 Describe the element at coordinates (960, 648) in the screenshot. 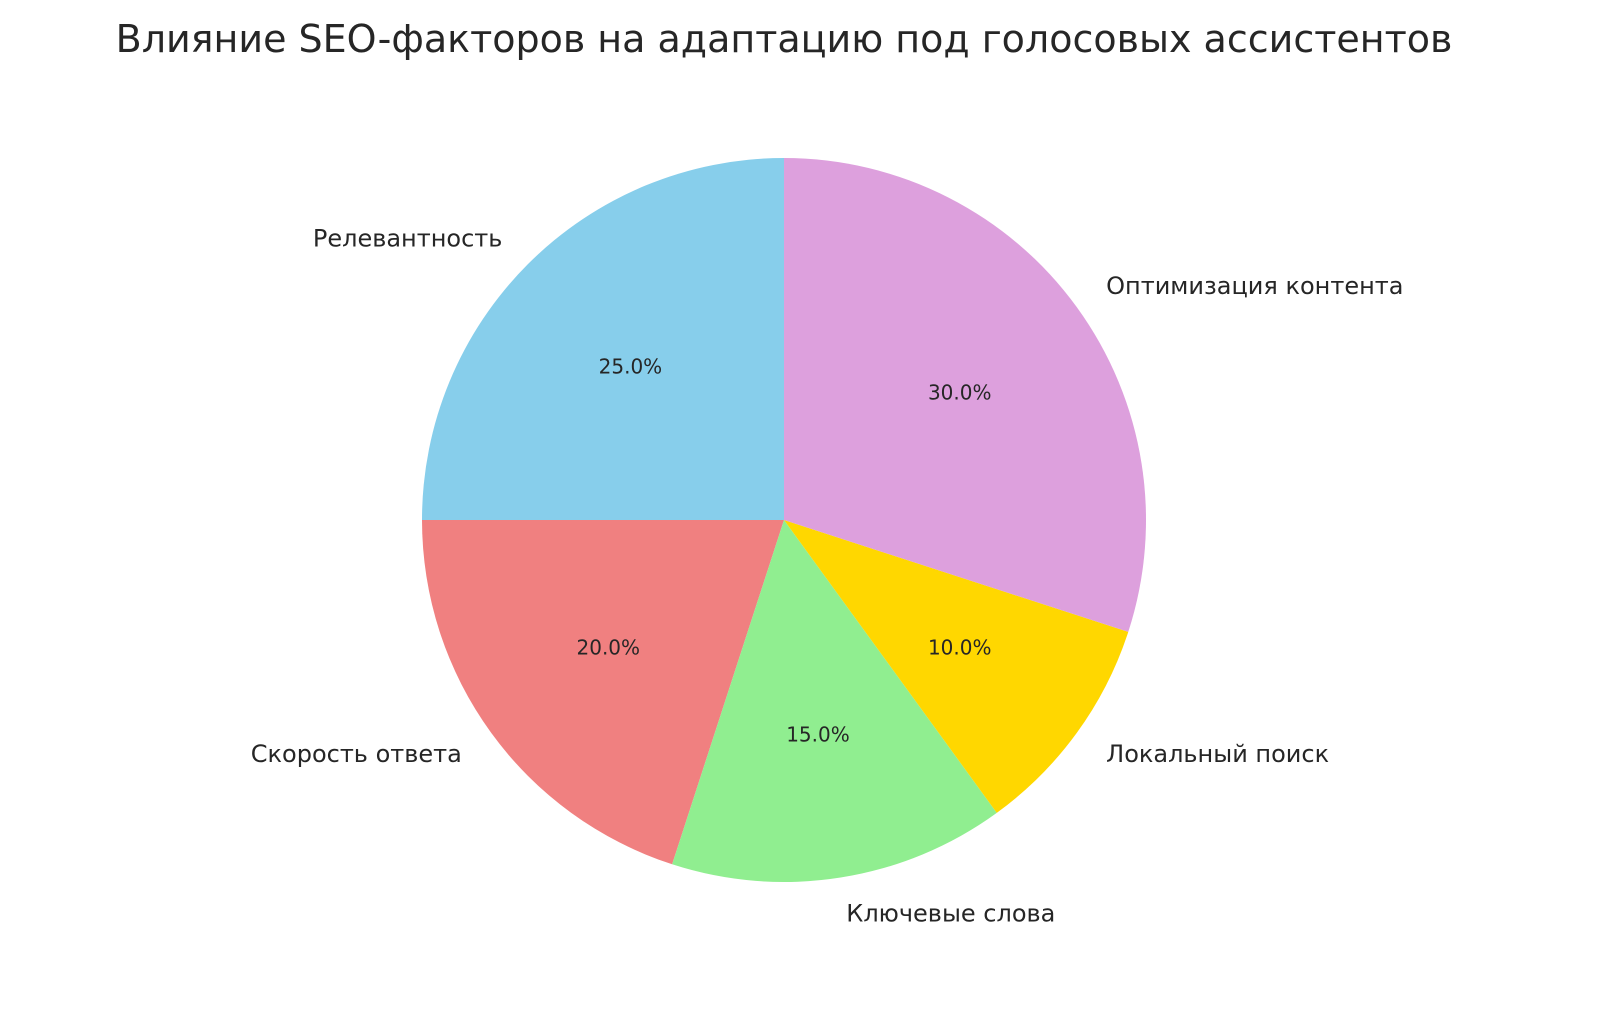

I see `slice-percent-label: 10.0%` at that location.